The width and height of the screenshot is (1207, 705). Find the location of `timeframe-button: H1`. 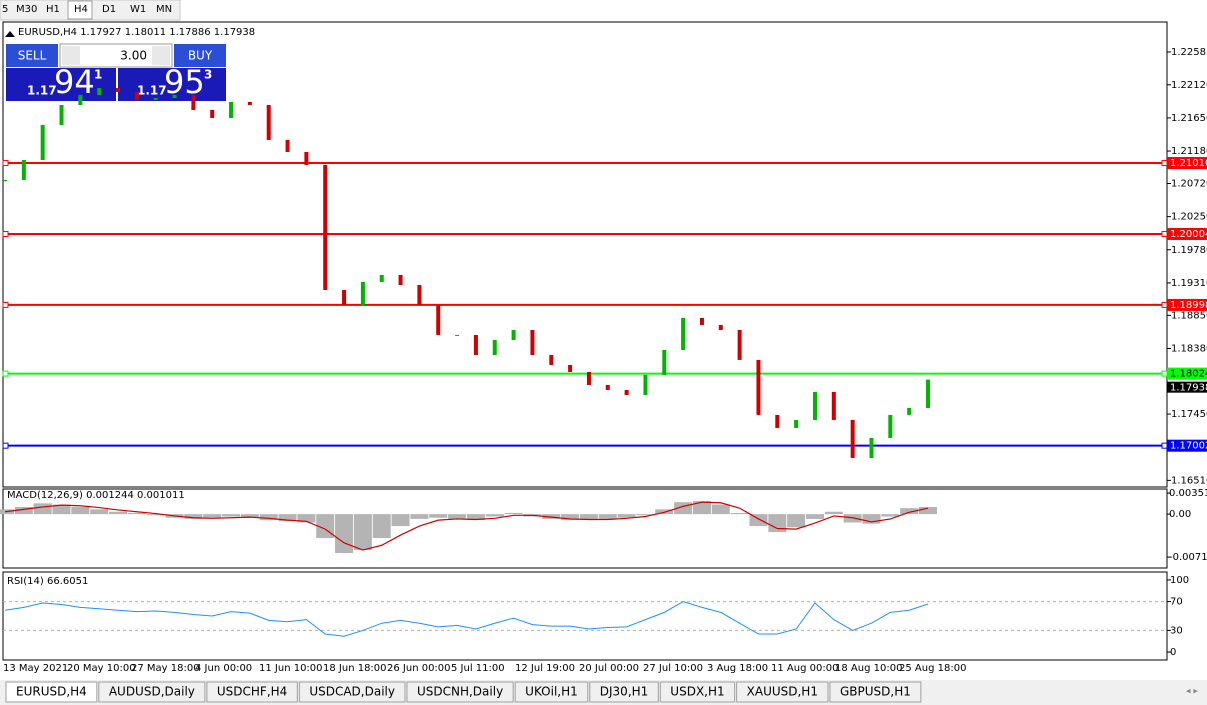

timeframe-button: H1 is located at coordinates (53, 9).